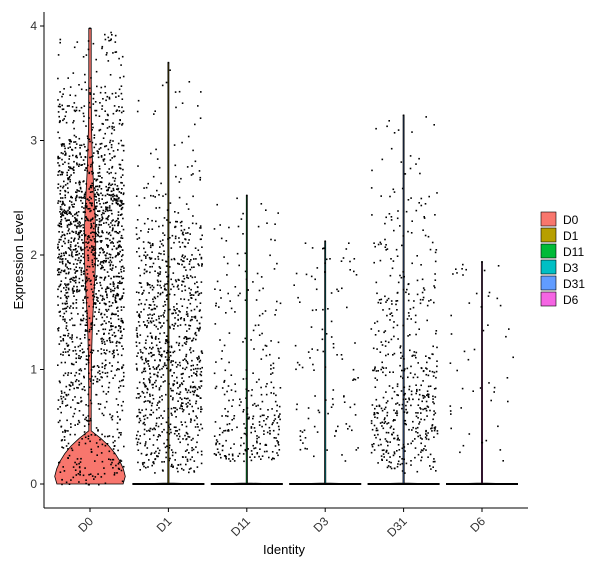 This screenshot has width=600, height=568. Describe the element at coordinates (164, 524) in the screenshot. I see `x-tick-label: D1` at that location.